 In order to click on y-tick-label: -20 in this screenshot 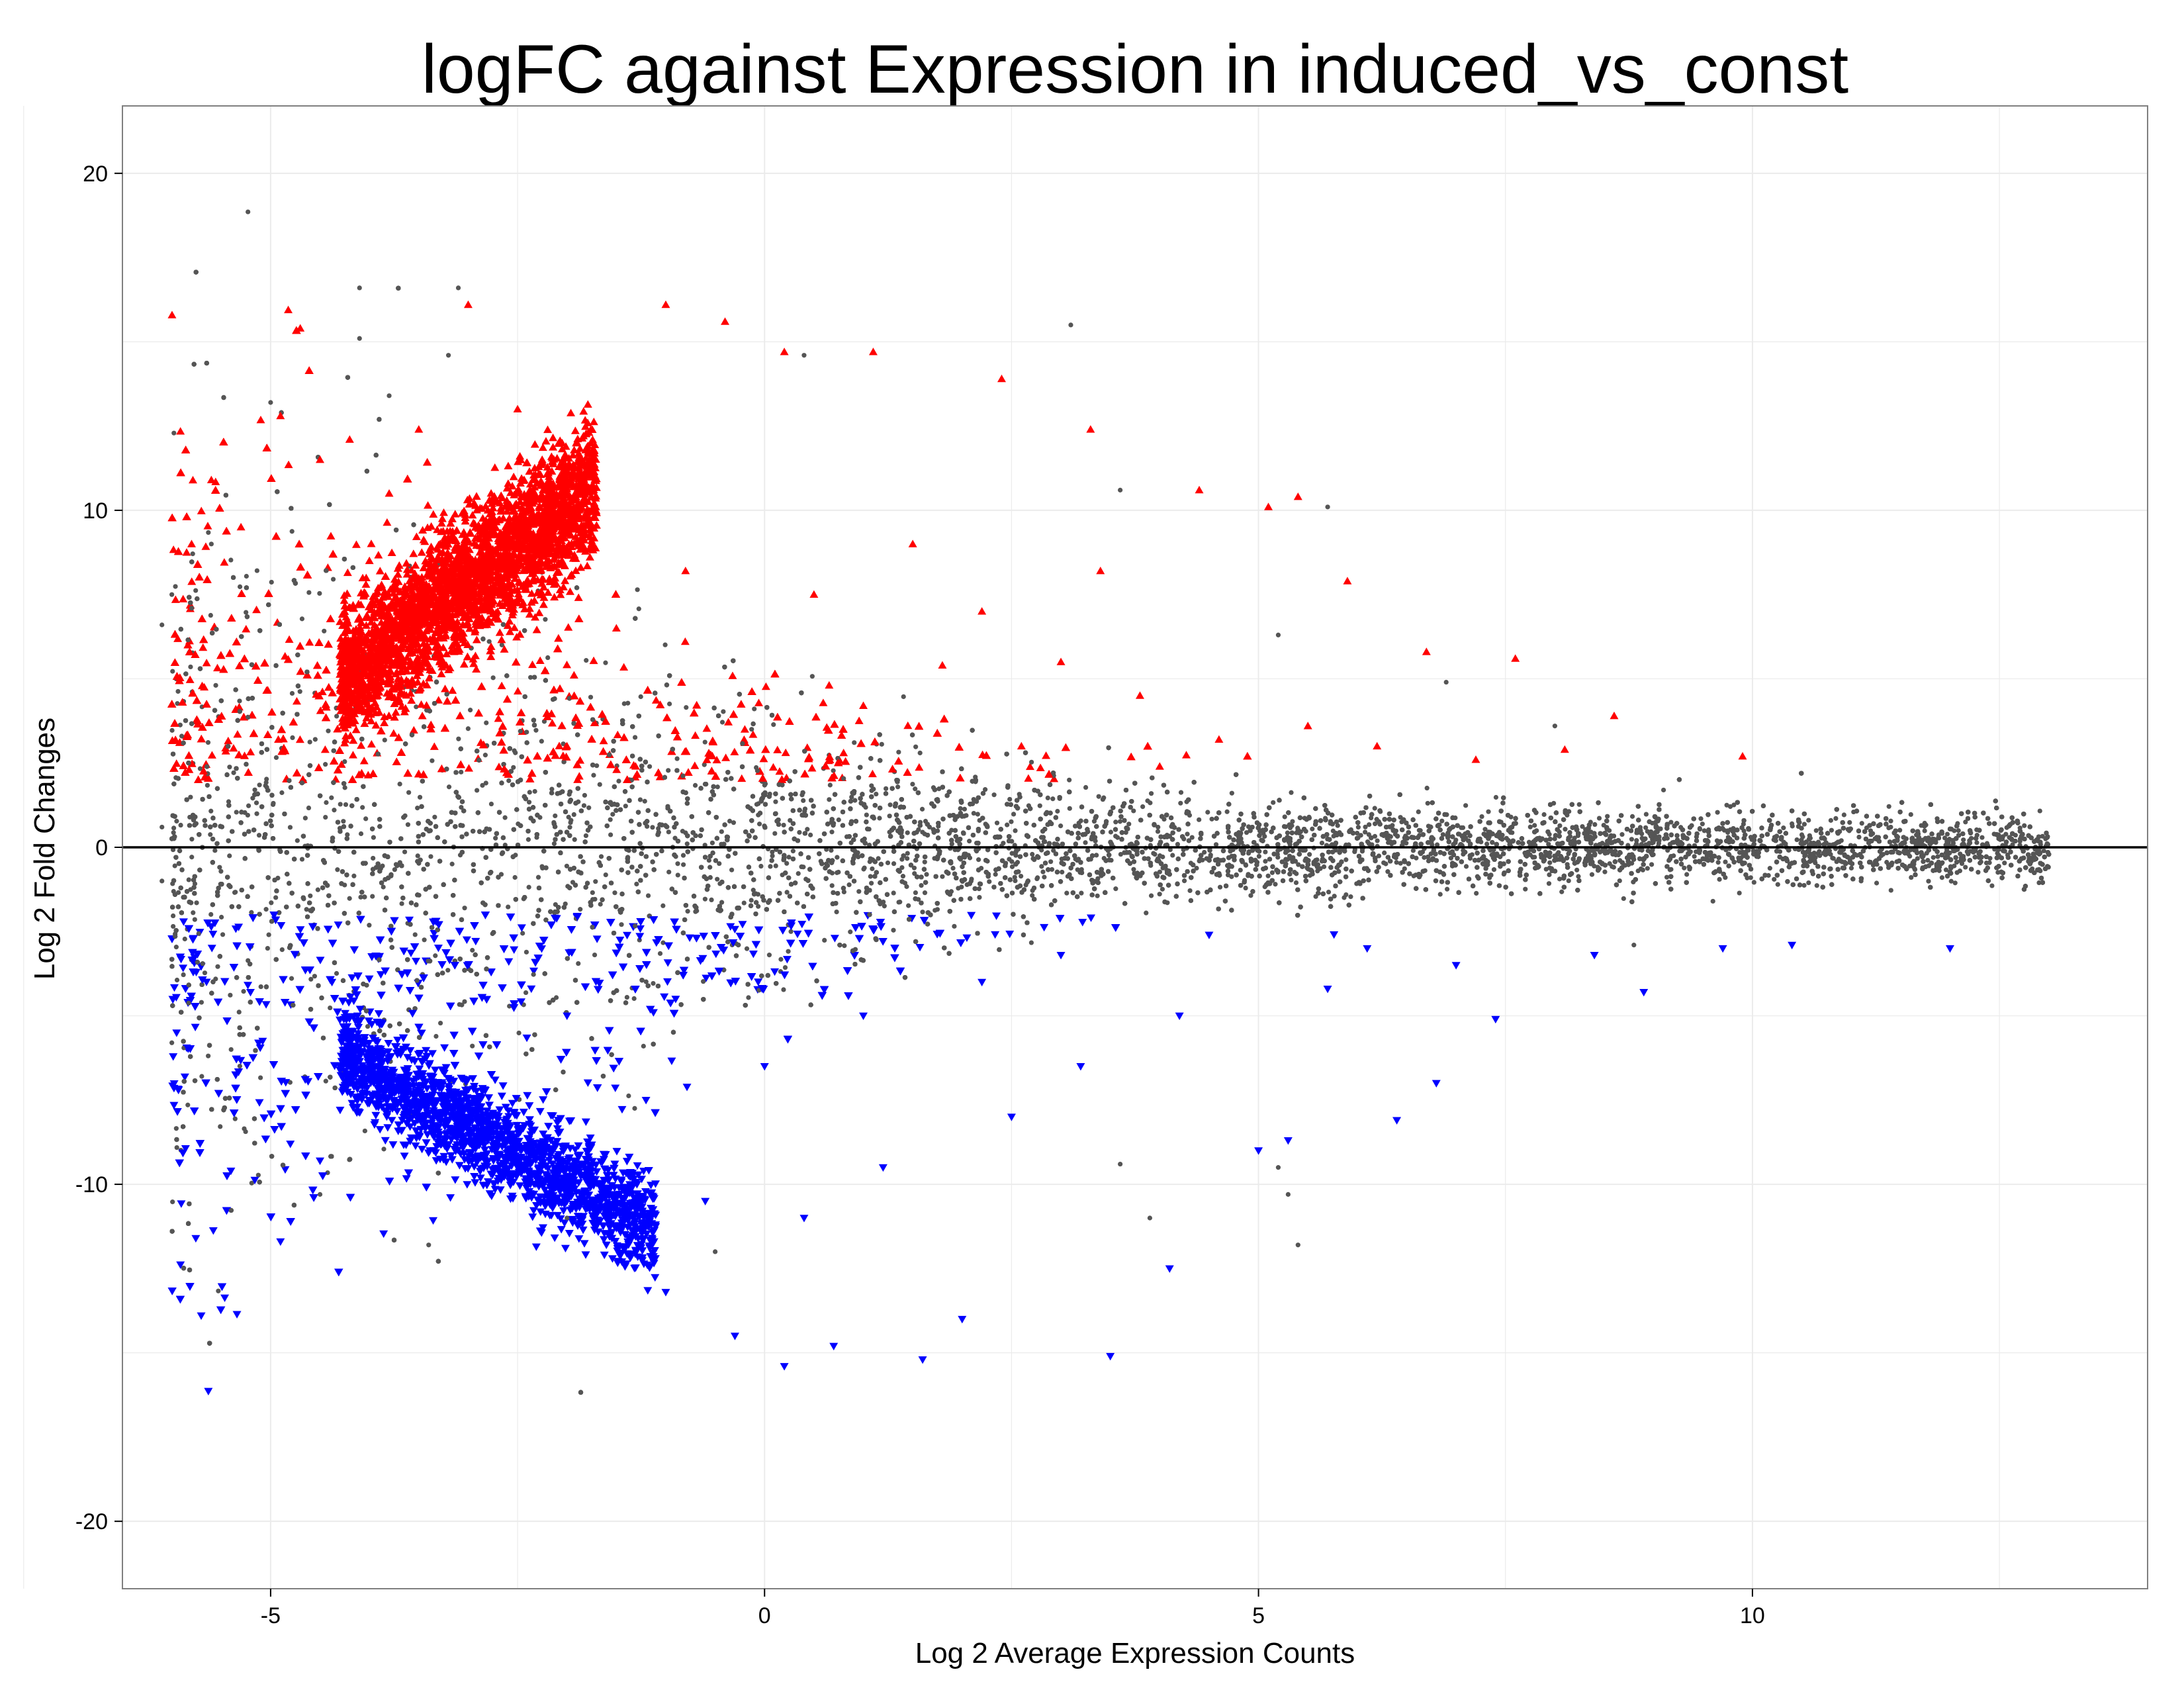, I will do `click(92, 1521)`.